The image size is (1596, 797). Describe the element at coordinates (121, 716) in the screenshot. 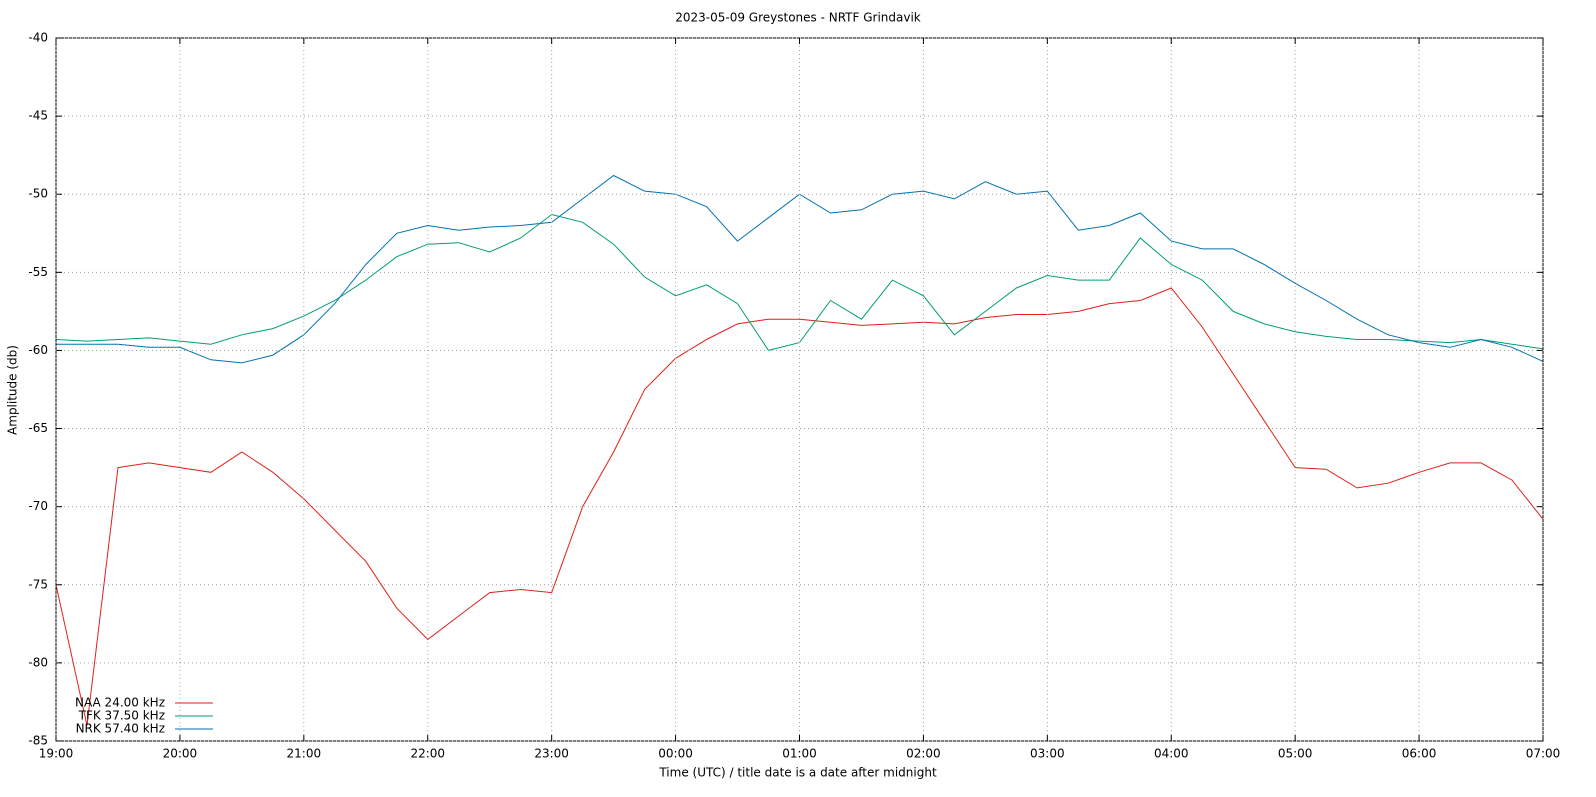

I see `legend-label: TFK 37.50 kHz` at that location.